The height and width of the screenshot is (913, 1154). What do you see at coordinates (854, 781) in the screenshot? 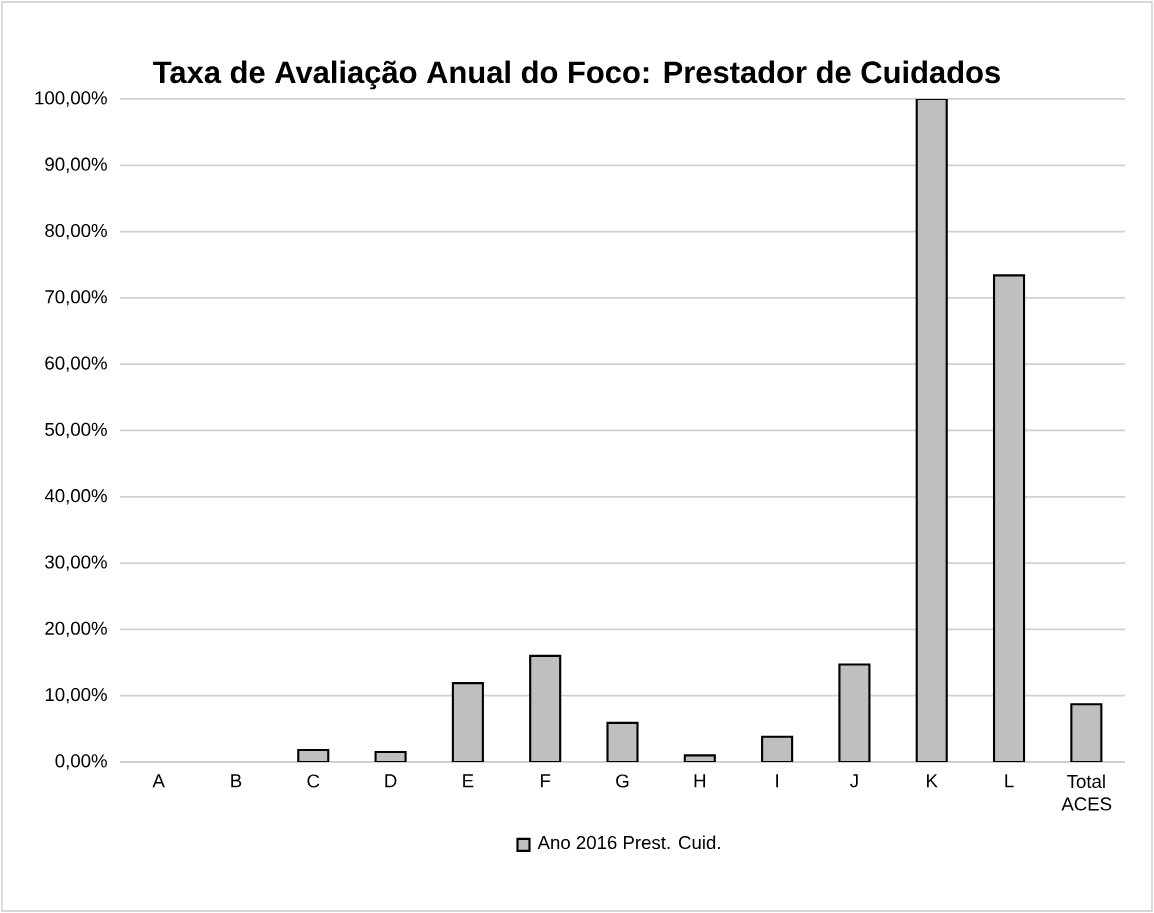
I see `x-tick-label: J` at bounding box center [854, 781].